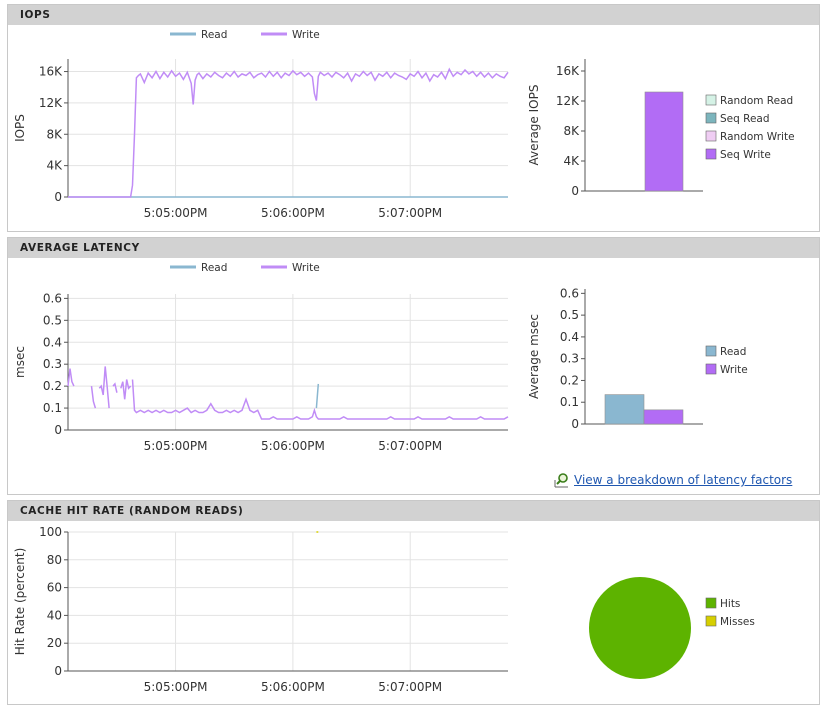 This screenshot has height=714, width=833. What do you see at coordinates (711, 154) in the screenshot?
I see `legend-swatch-seq-write` at bounding box center [711, 154].